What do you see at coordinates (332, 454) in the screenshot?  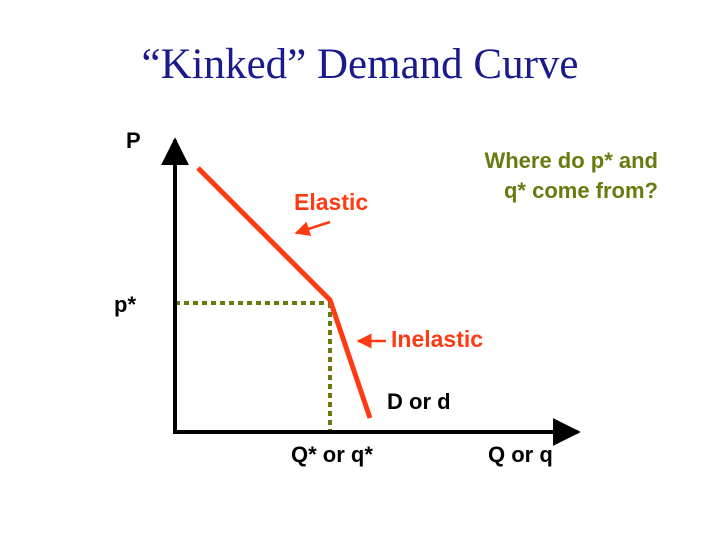 I see `quantity-marker-label: Q* or q*` at bounding box center [332, 454].